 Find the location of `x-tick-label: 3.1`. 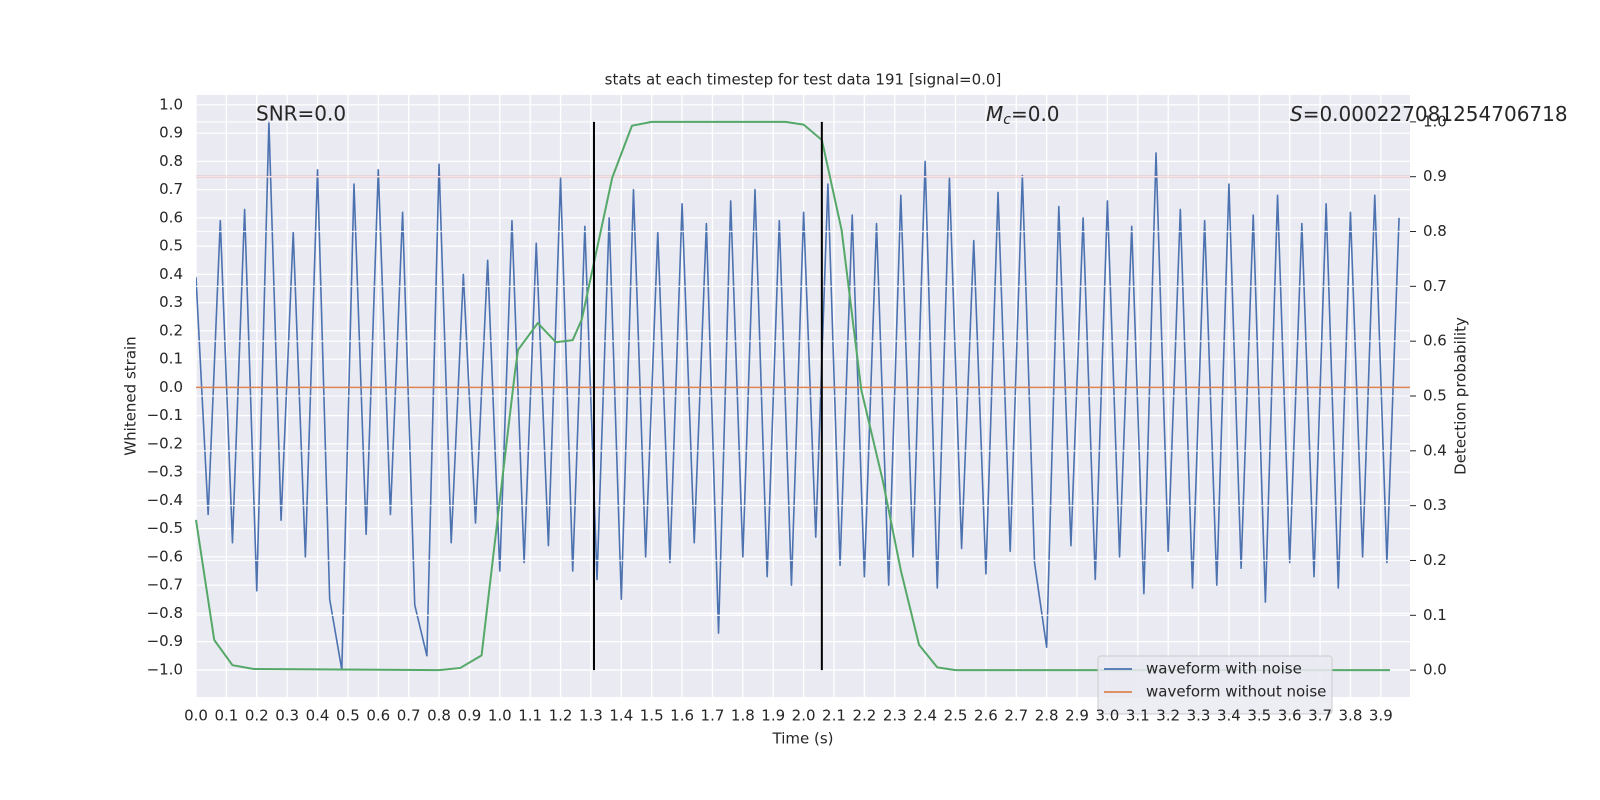

x-tick-label: 3.1 is located at coordinates (1138, 716).